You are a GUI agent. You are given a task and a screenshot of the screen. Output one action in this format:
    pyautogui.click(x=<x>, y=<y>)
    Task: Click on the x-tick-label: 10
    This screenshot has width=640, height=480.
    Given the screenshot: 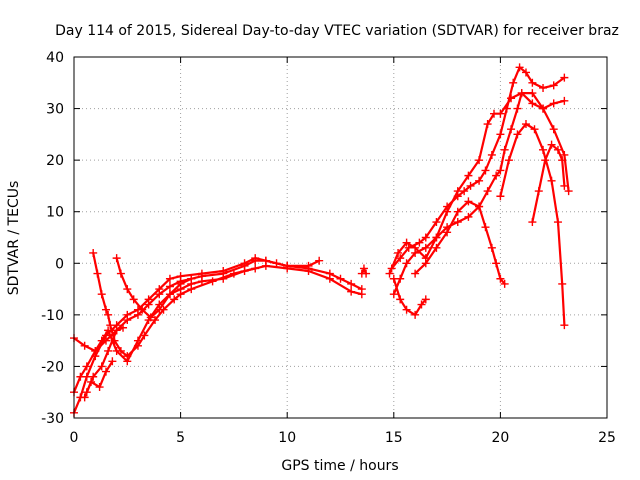 What is the action you would take?
    pyautogui.click(x=287, y=438)
    